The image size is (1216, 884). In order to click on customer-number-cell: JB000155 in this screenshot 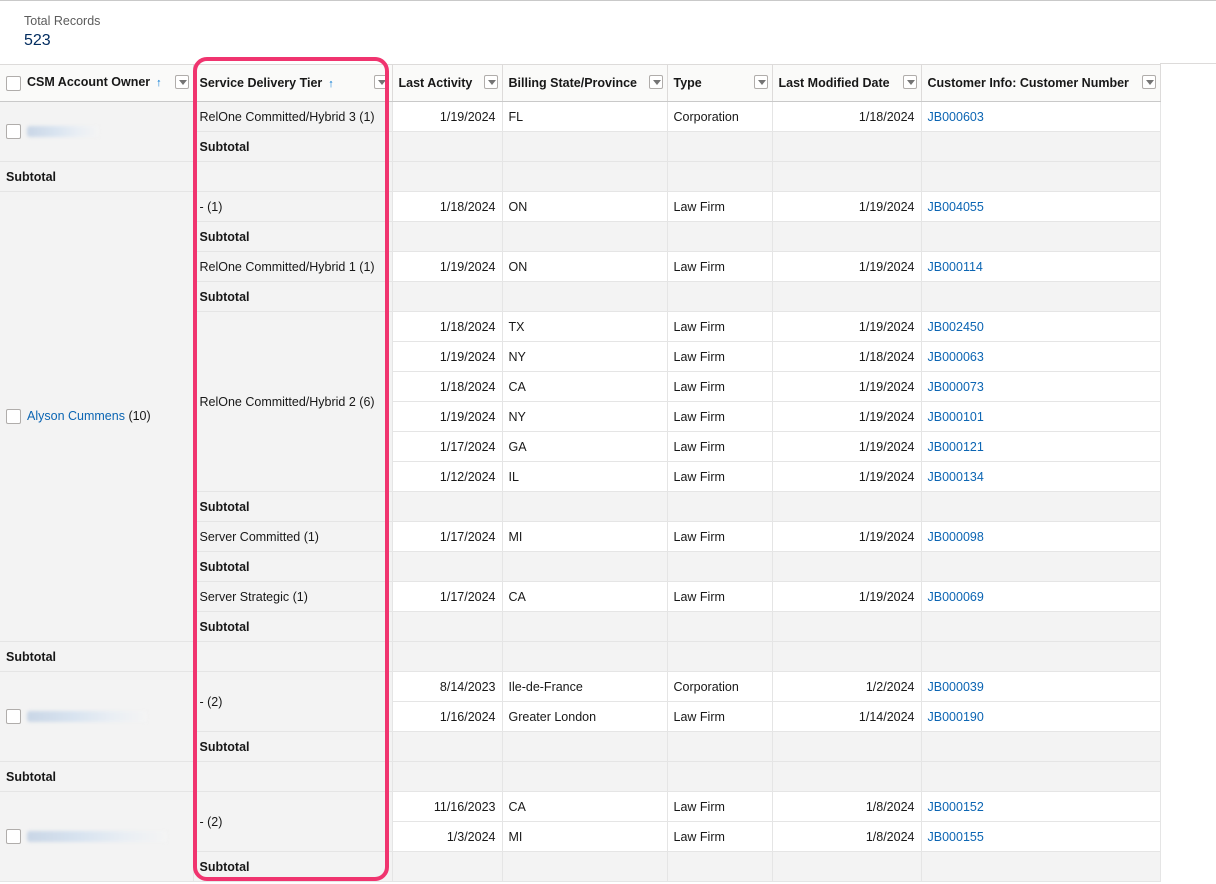, I will do `click(1041, 836)`.